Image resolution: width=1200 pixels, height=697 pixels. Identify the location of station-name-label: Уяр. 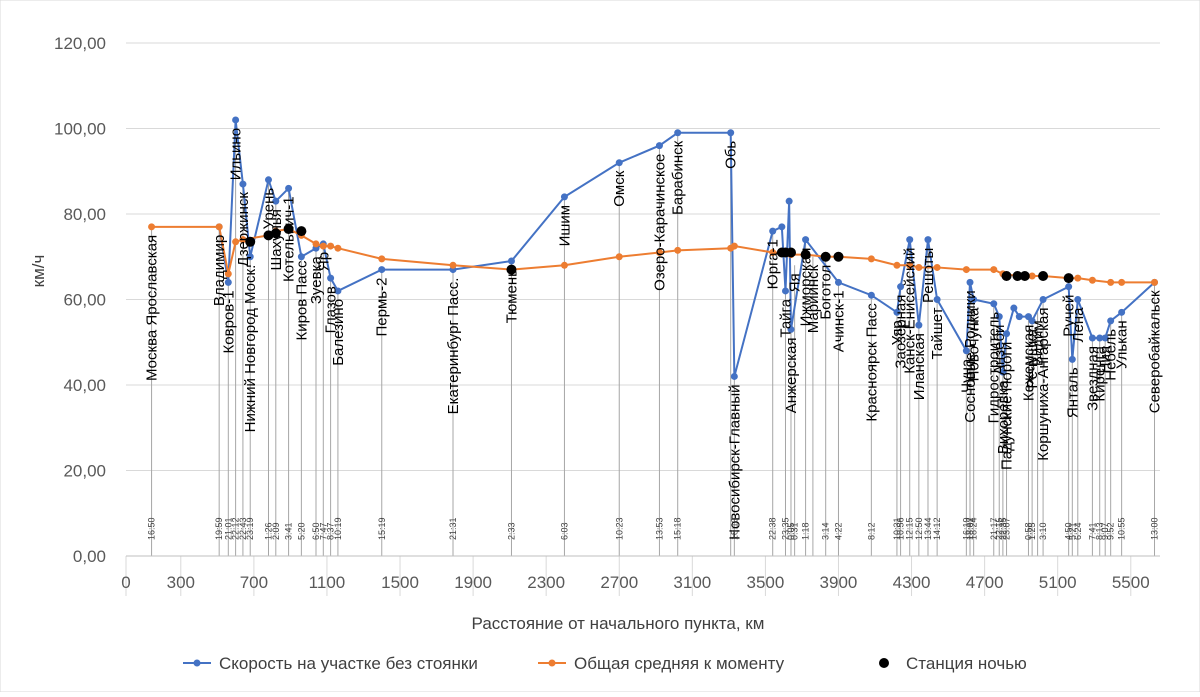
(897, 332).